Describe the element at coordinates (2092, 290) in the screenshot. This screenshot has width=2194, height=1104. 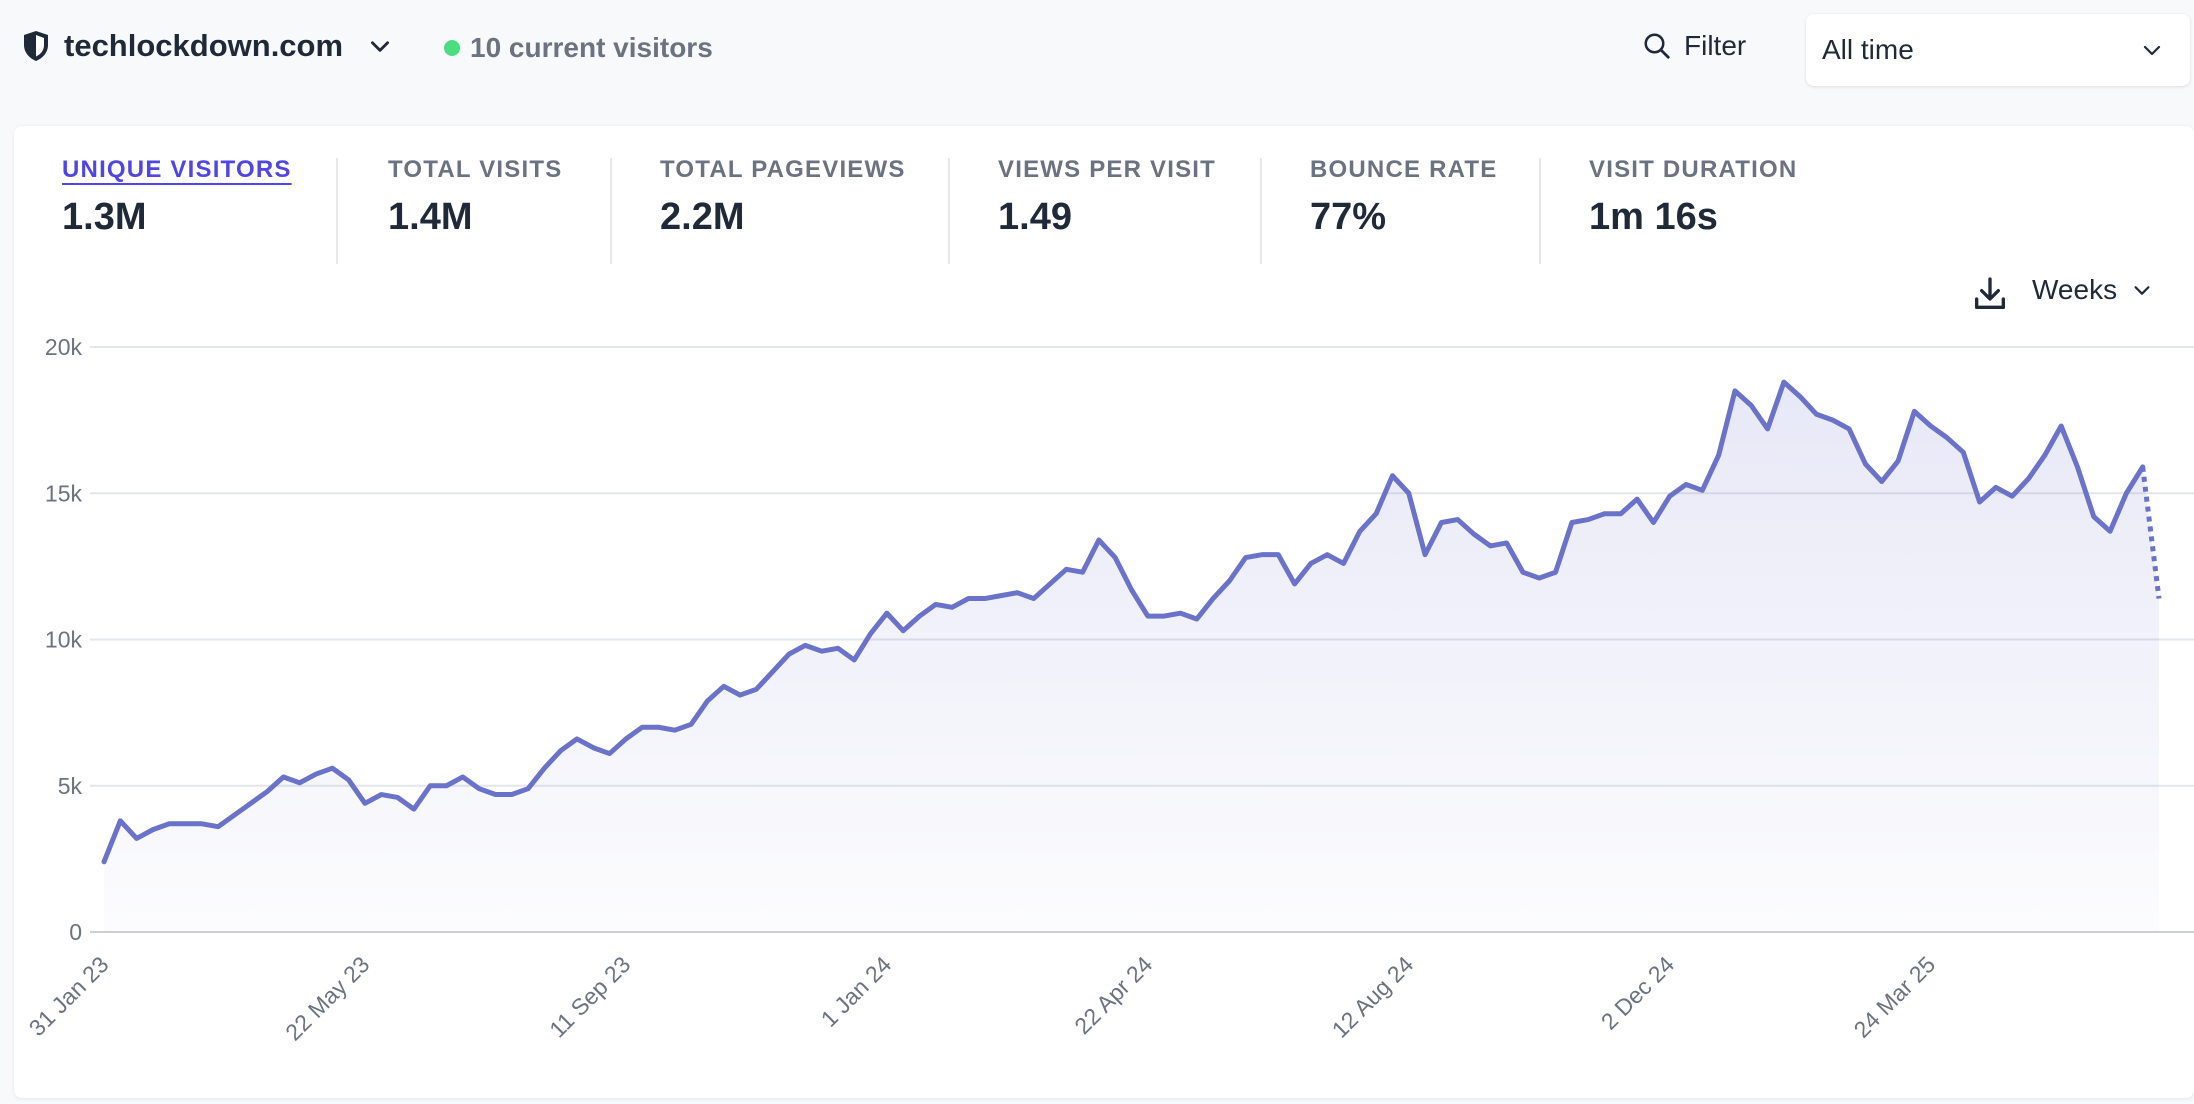
I see `interval-select: Weeks` at that location.